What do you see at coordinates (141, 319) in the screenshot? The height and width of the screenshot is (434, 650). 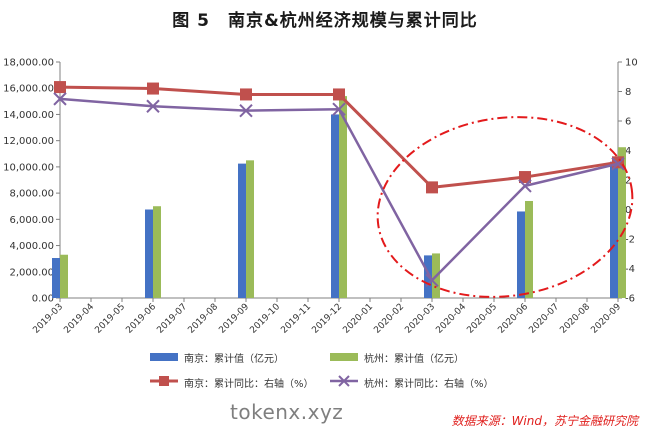 I see `x-tick-label: 2019-06` at bounding box center [141, 319].